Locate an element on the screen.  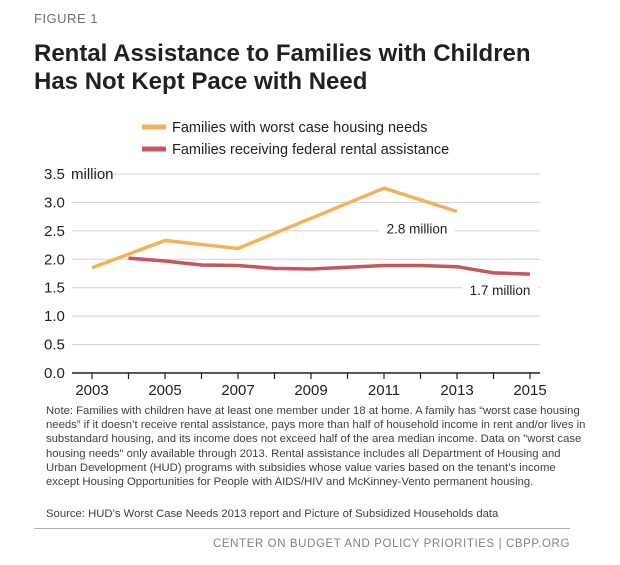
y-tick-label: 2.0 is located at coordinates (54, 259).